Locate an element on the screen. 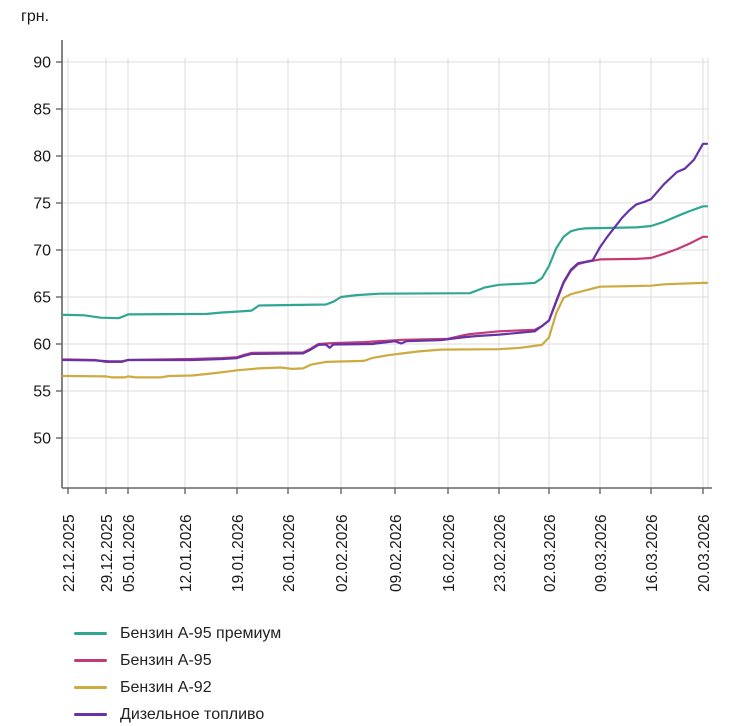  x-tick-label: 26.01.2026 is located at coordinates (289, 553).